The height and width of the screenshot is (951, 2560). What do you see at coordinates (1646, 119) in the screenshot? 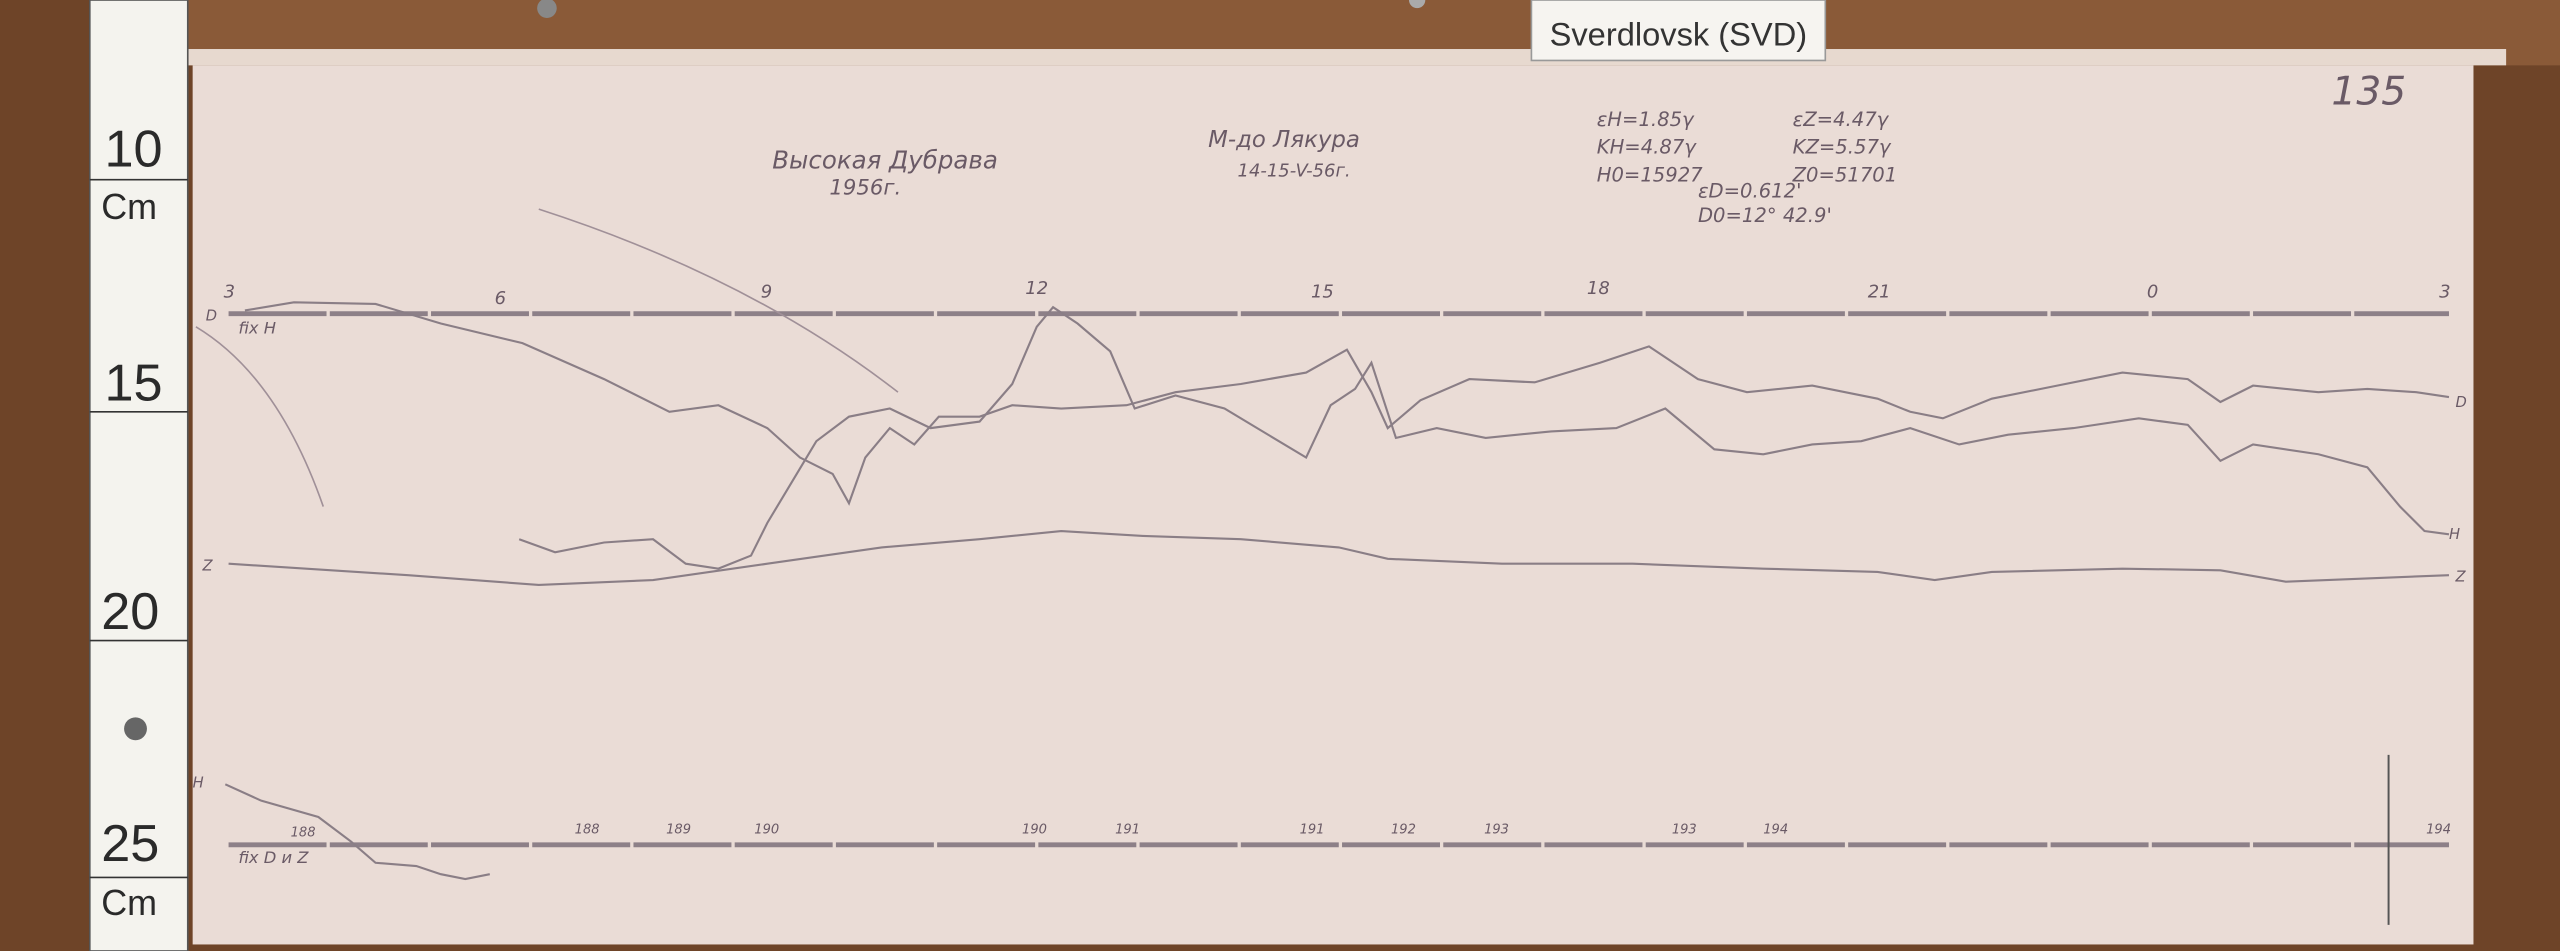
I see `eps-h: εH=1.85γ` at bounding box center [1646, 119].